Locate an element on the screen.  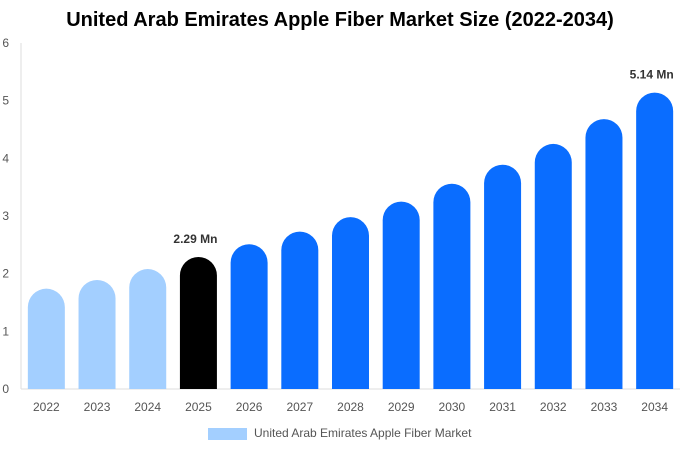
y-tick-label: 4 is located at coordinates (5, 158).